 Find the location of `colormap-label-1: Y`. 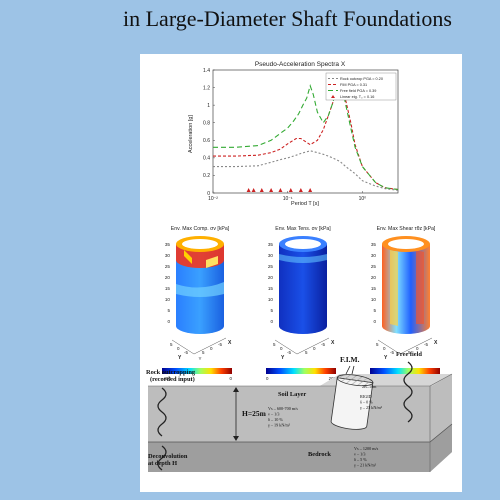

colormap-label-1: Y is located at coordinates (199, 358).